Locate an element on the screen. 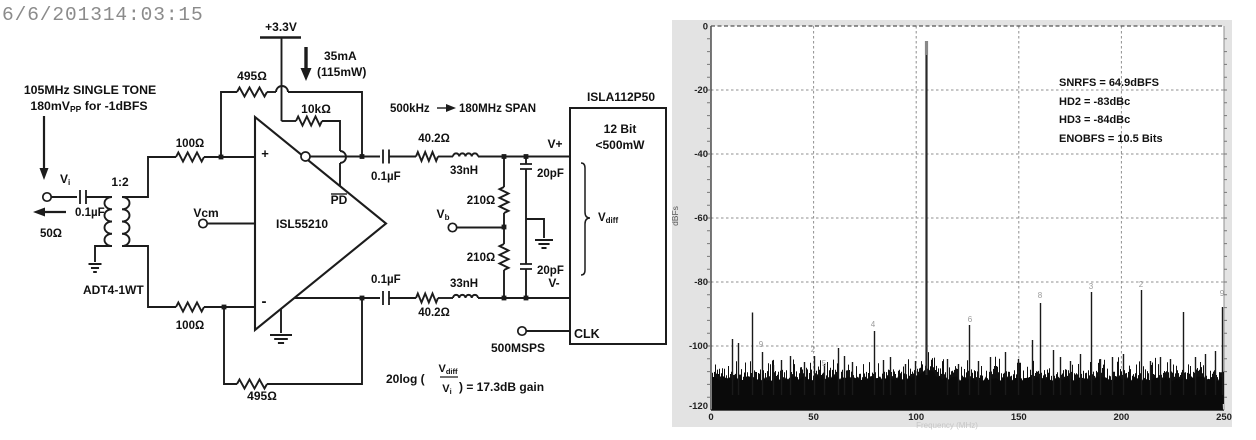  svg-text: 180mVPP for -1dBFS is located at coordinates (88, 106).